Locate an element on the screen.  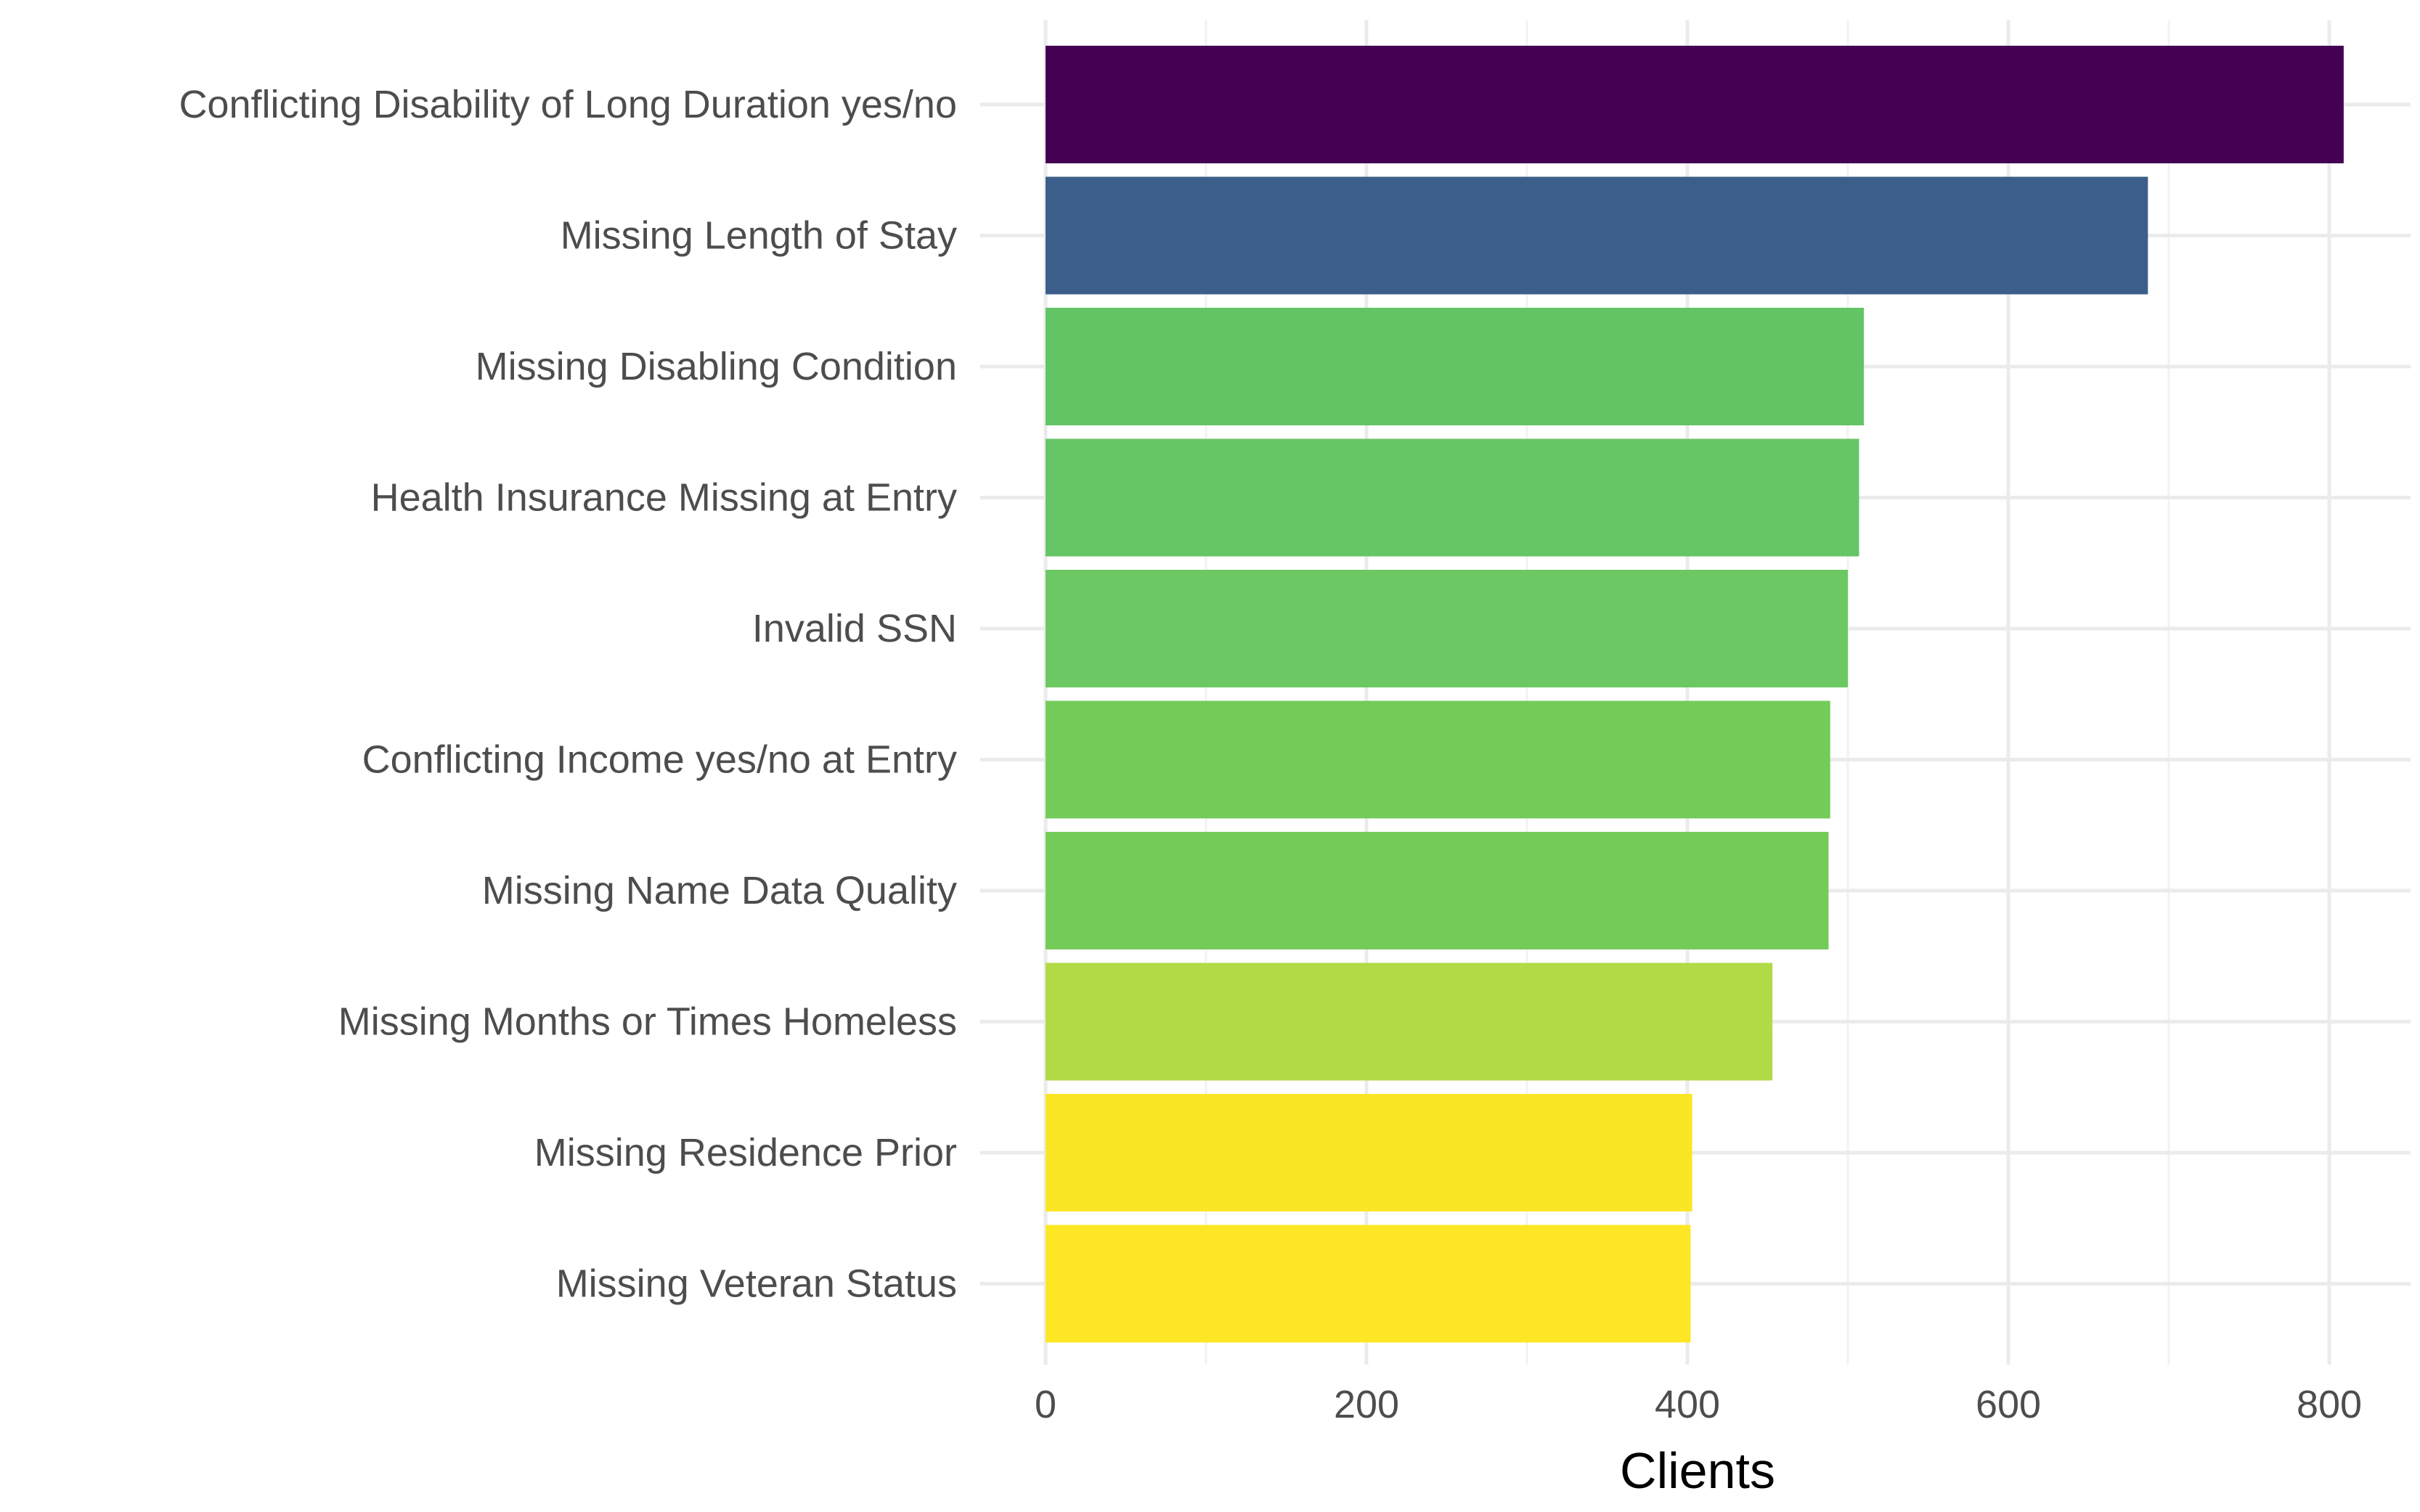
x-tick-labels: 0 200 400 600 800 is located at coordinates (1698, 1404).